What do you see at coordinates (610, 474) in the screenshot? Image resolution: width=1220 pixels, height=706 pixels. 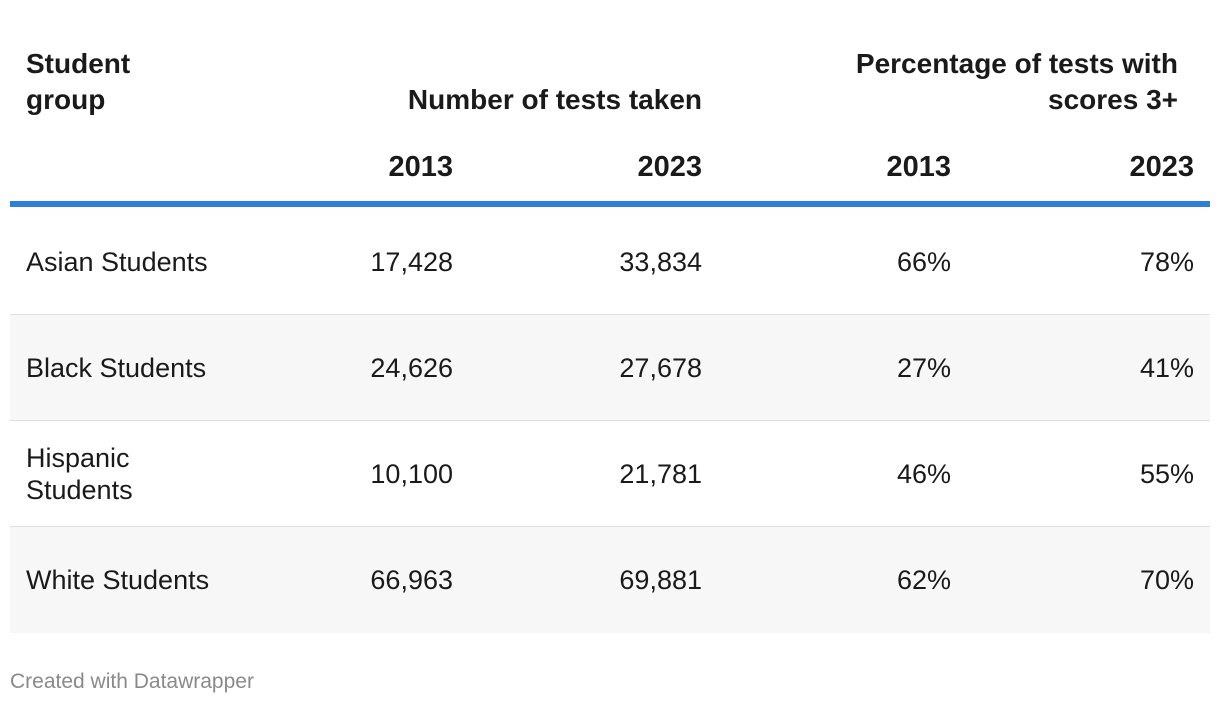 I see `table-row: Hispanic Students 10,100 21,781 46% 55%` at bounding box center [610, 474].